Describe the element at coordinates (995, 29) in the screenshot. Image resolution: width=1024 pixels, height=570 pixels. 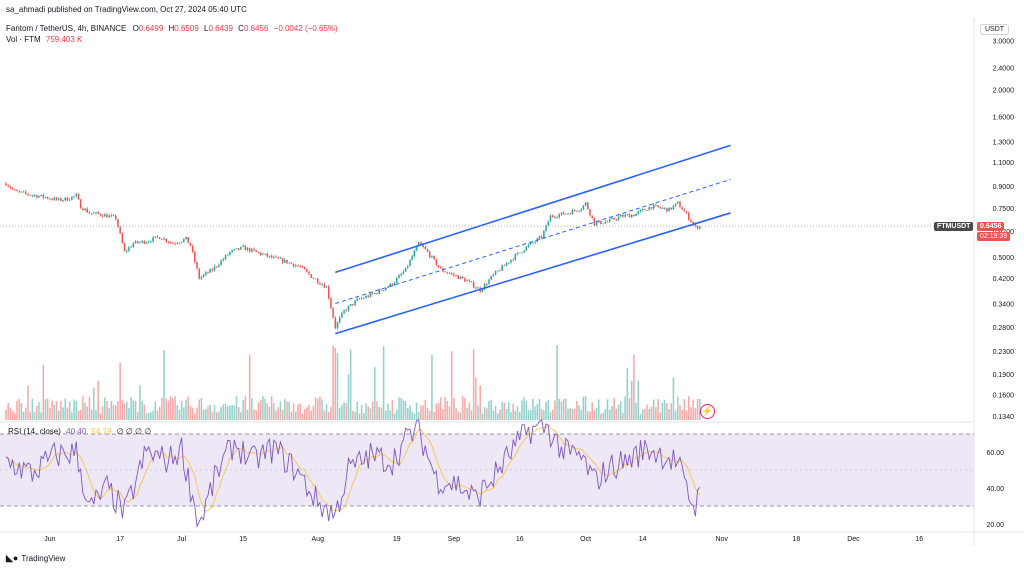
I see `currency-button: USDT` at that location.